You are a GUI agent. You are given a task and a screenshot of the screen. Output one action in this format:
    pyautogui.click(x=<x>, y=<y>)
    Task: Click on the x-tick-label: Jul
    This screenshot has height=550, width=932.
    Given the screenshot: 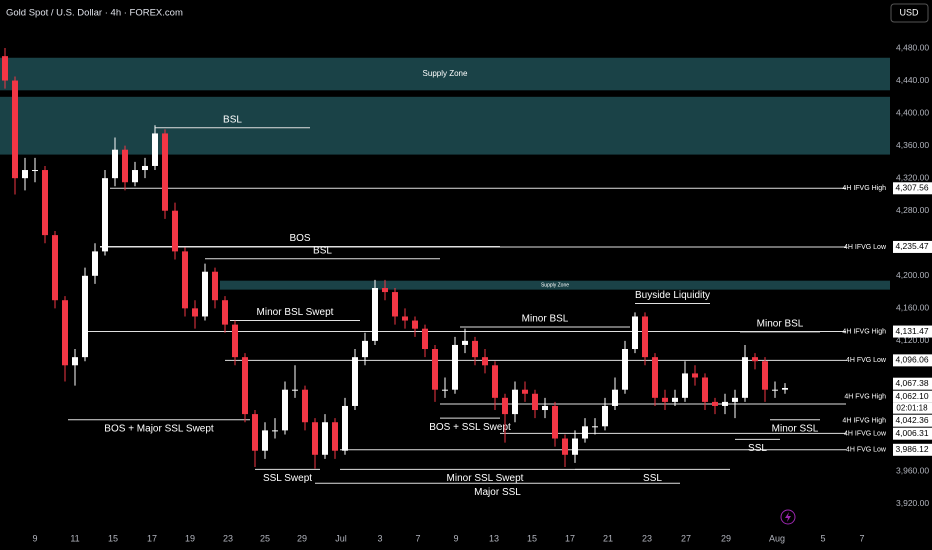 What is the action you would take?
    pyautogui.click(x=341, y=538)
    